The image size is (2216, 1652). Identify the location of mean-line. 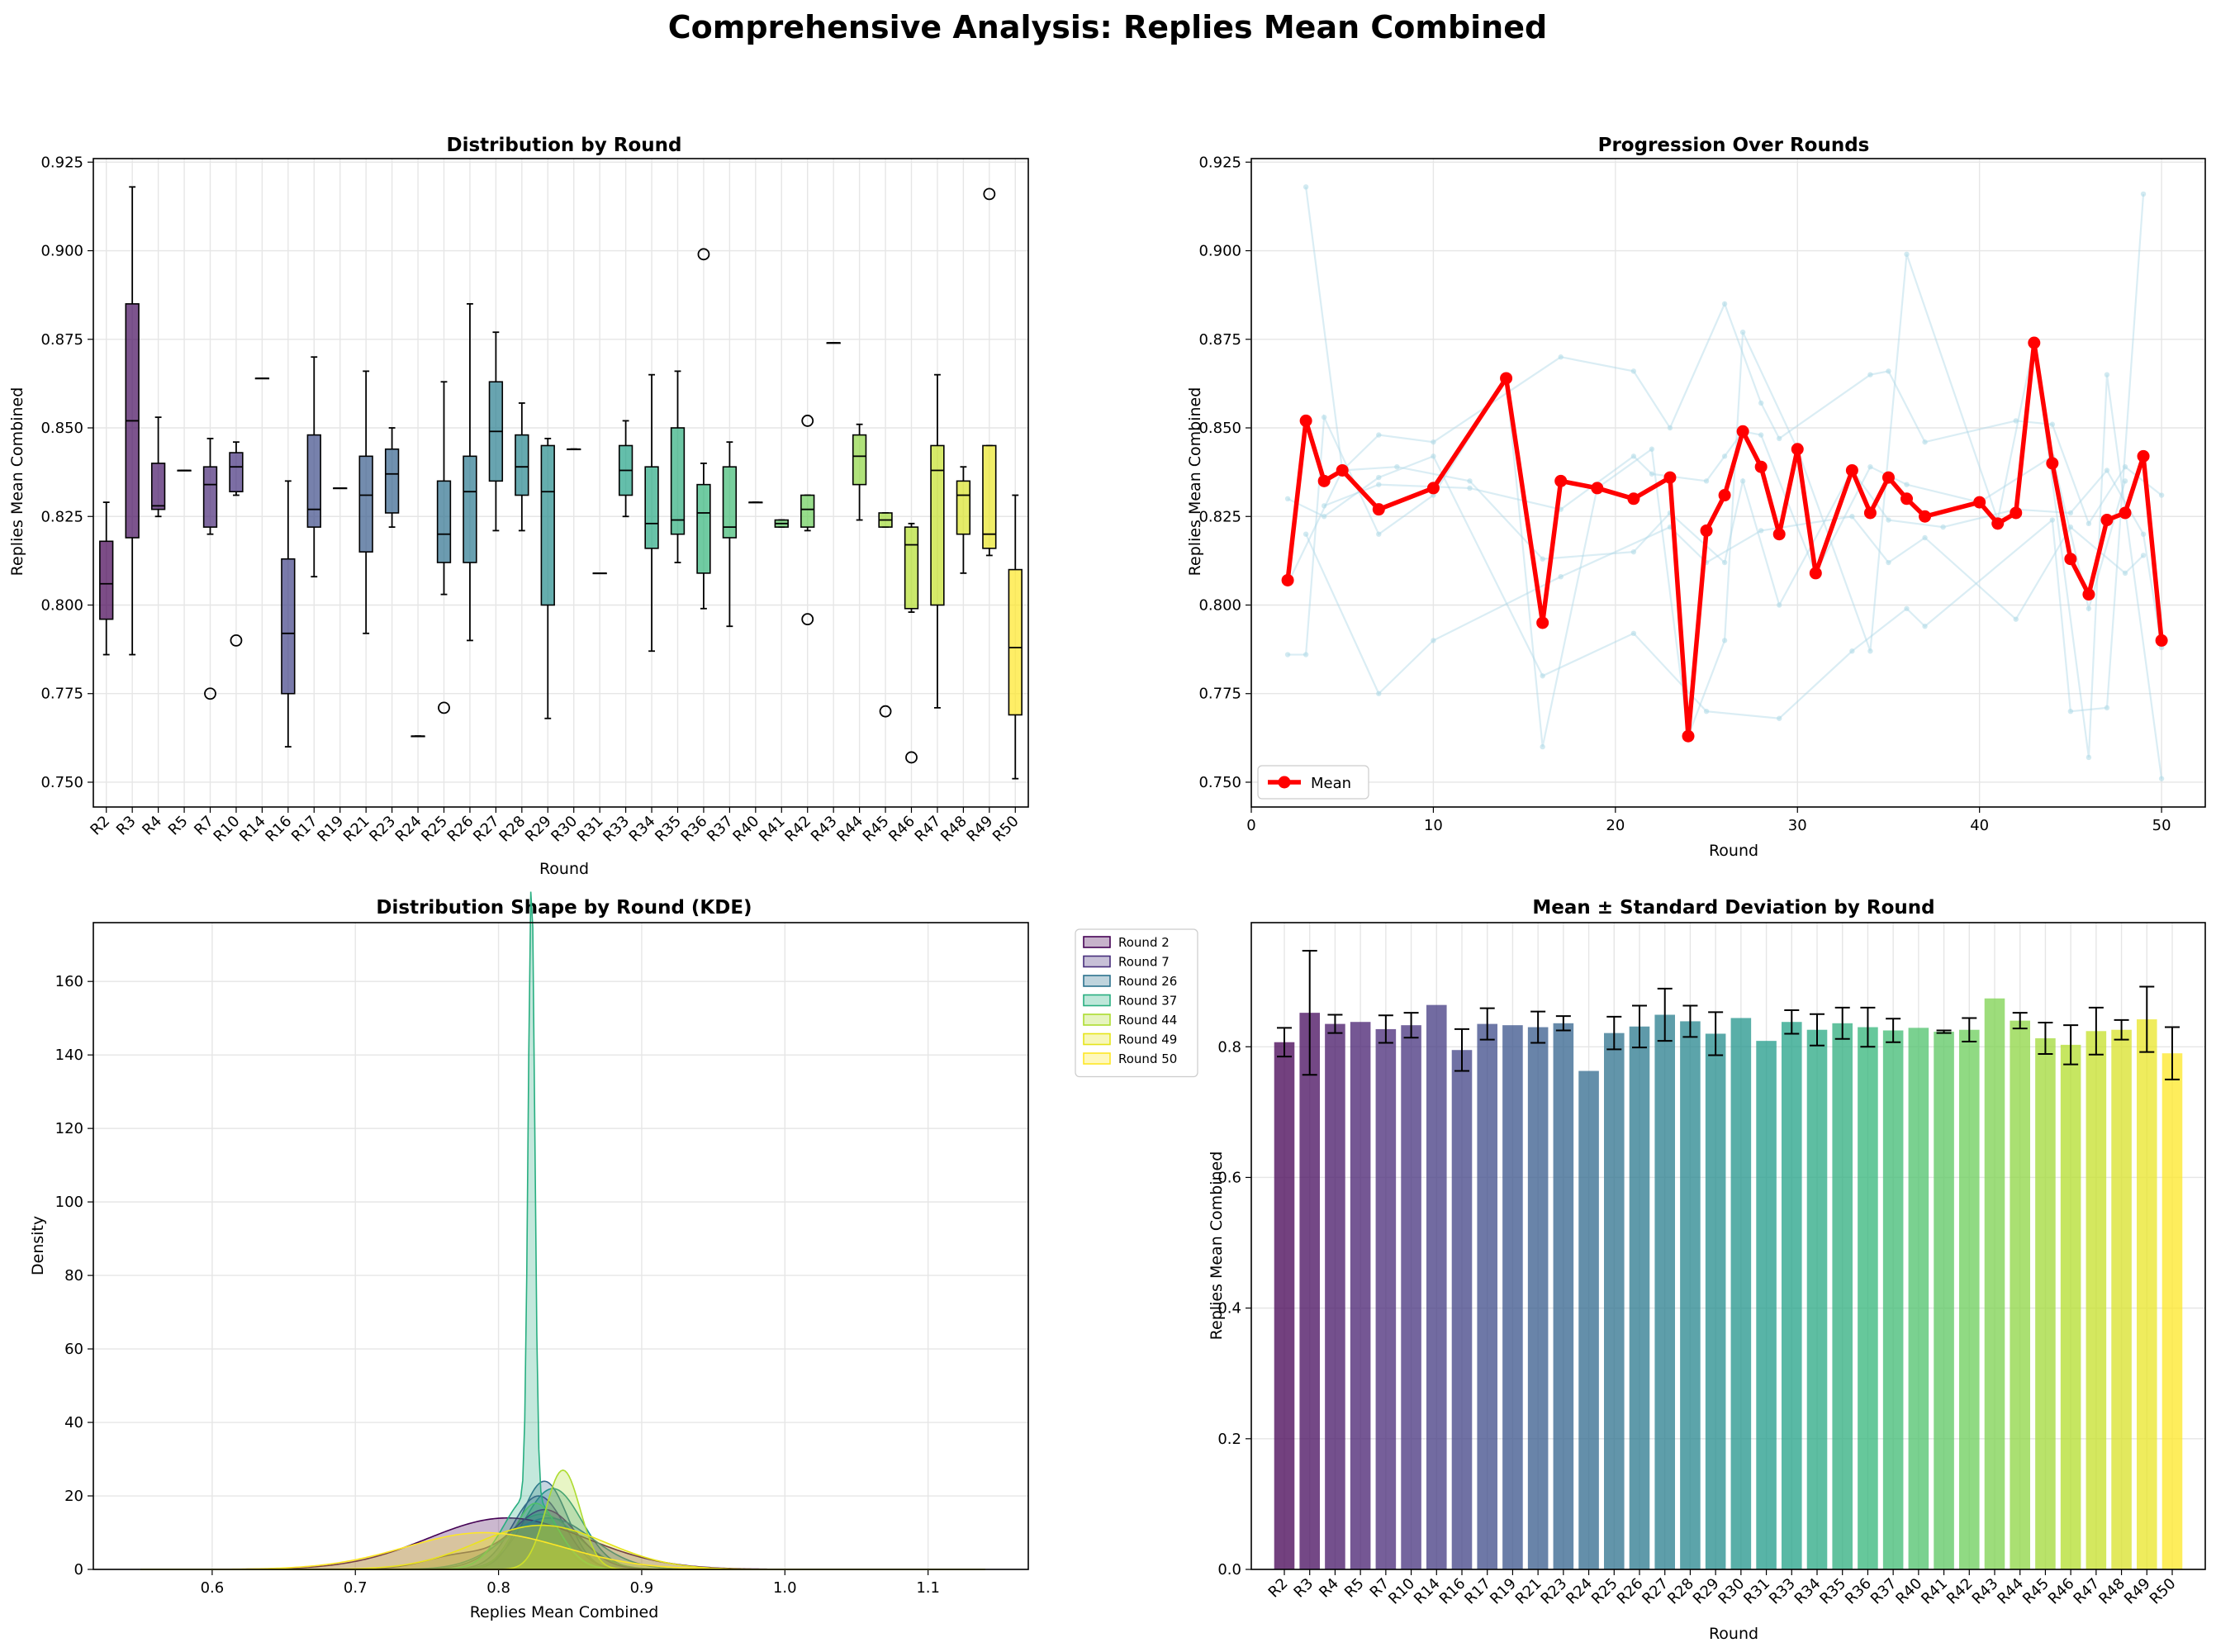
(1725, 539).